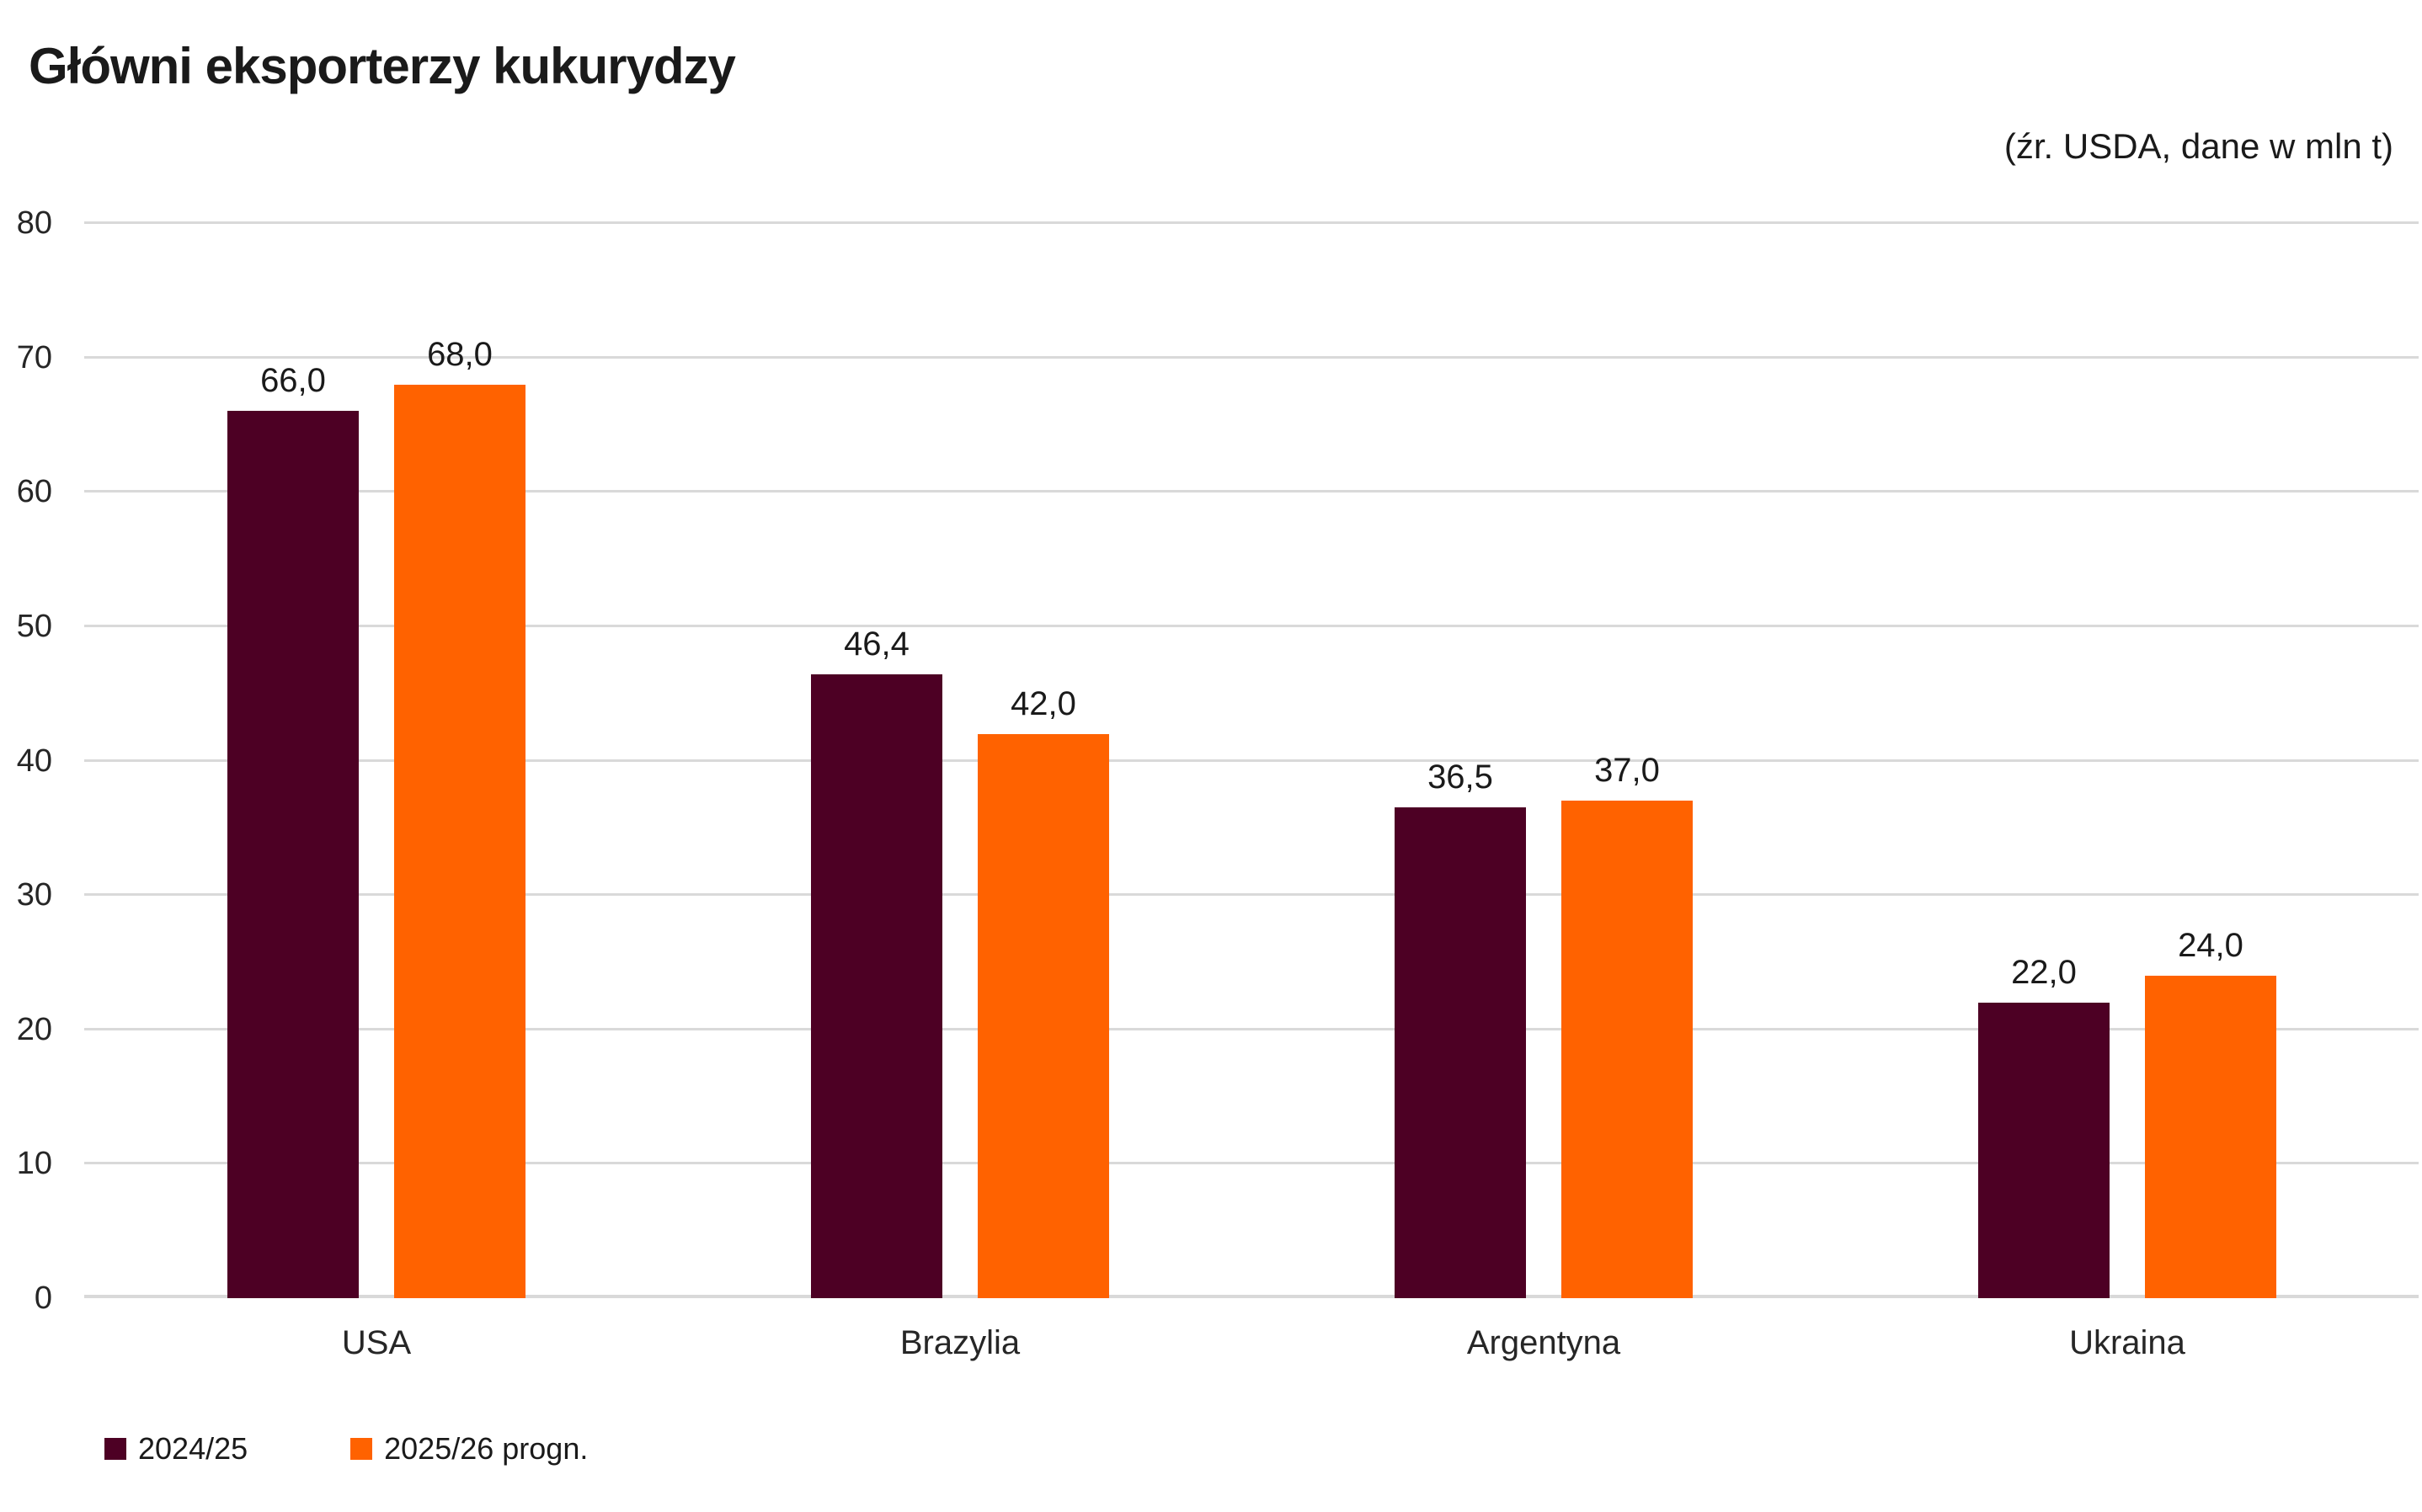 This screenshot has width=2422, height=1512. Describe the element at coordinates (2210, 945) in the screenshot. I see `bar-value-label-ukraina-2025-26-progn: 24,0` at that location.